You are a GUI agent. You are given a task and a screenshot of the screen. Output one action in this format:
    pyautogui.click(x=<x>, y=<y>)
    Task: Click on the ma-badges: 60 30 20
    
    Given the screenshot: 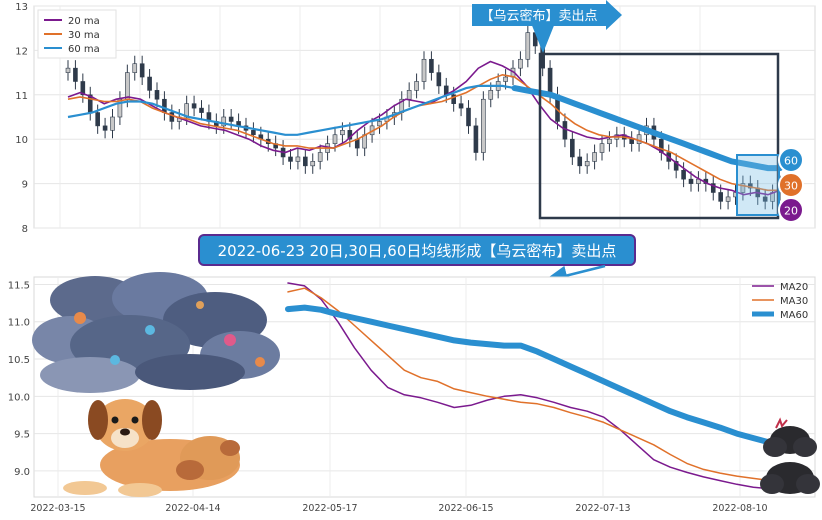 What is the action you would take?
    pyautogui.click(x=791, y=185)
    